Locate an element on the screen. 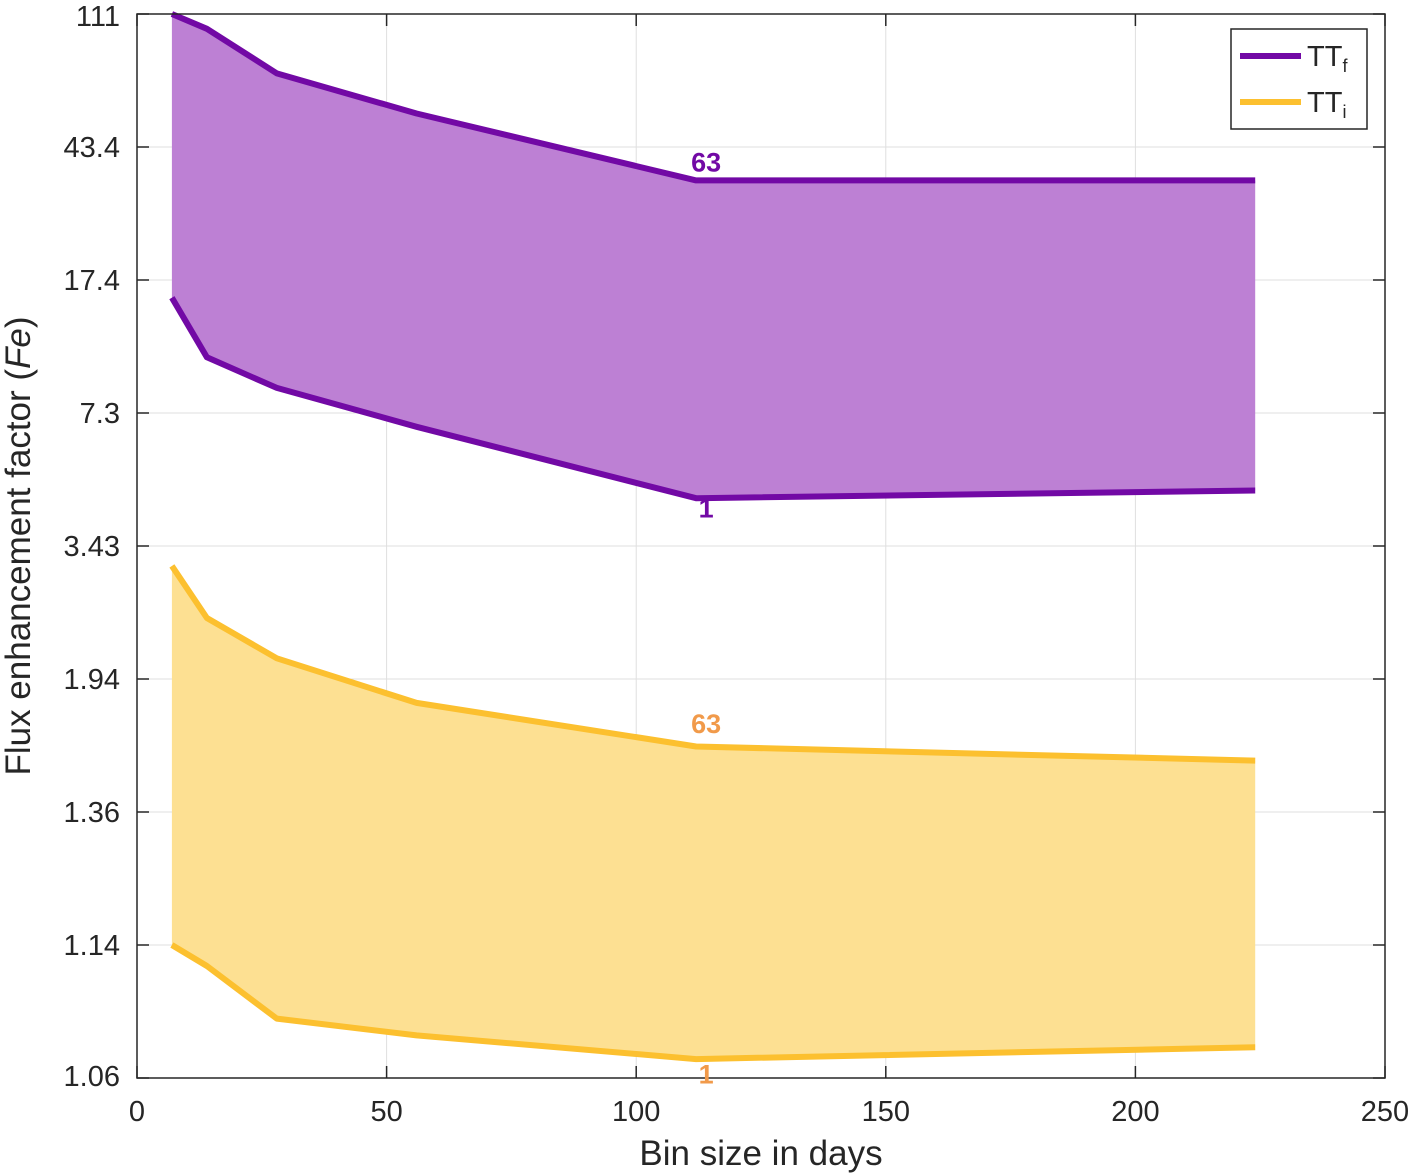 The height and width of the screenshot is (1175, 1416). legend-label-subscript: f is located at coordinates (1345, 66).